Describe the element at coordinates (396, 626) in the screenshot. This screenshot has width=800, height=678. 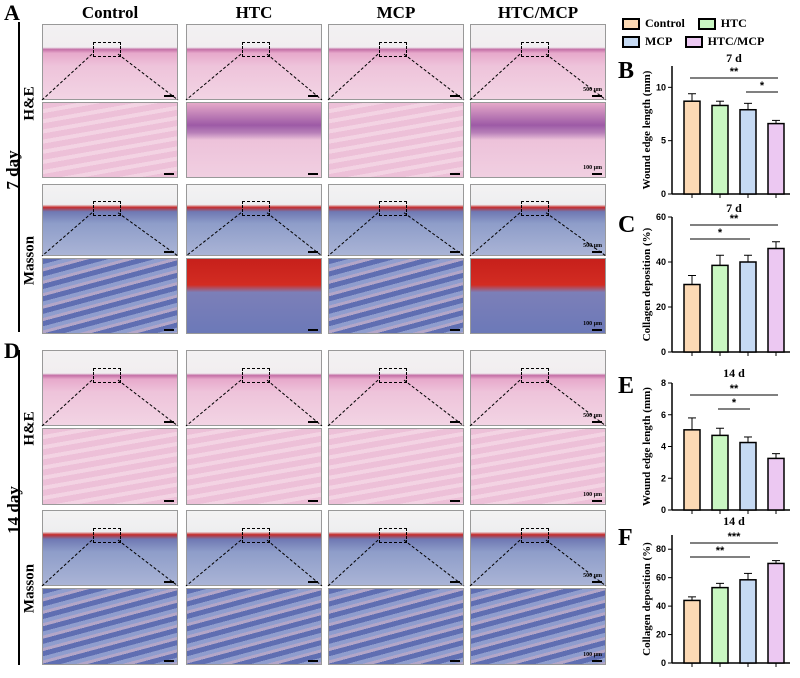
I see `histology-image-masson-zoom-14d-mcp` at that location.